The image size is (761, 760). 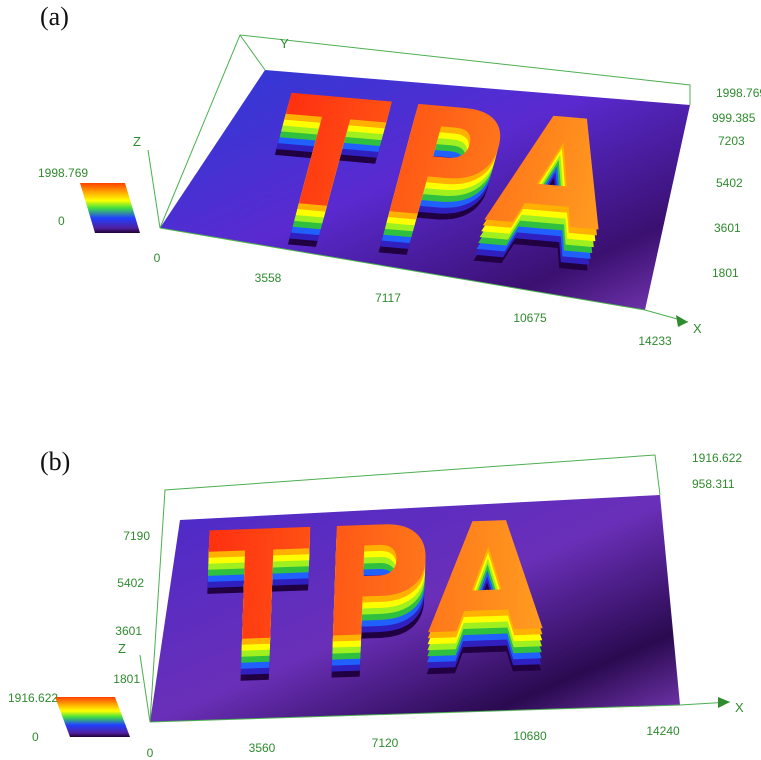 What do you see at coordinates (663, 731) in the screenshot?
I see `x-tick-label: 14240` at bounding box center [663, 731].